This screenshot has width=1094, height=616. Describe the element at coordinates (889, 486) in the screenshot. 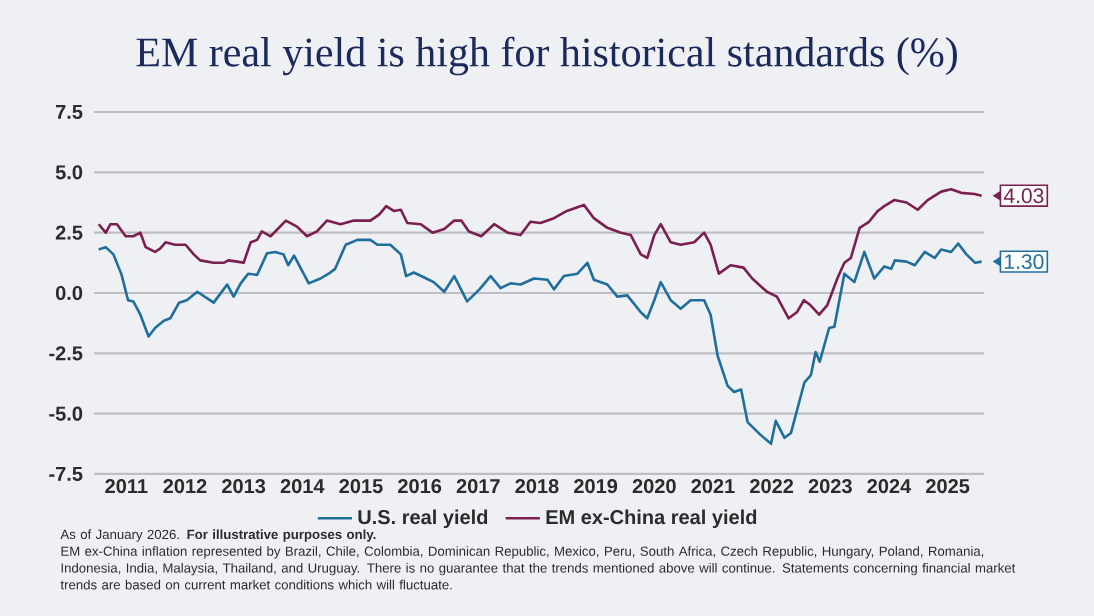

I see `x-tick-label: 2024` at that location.